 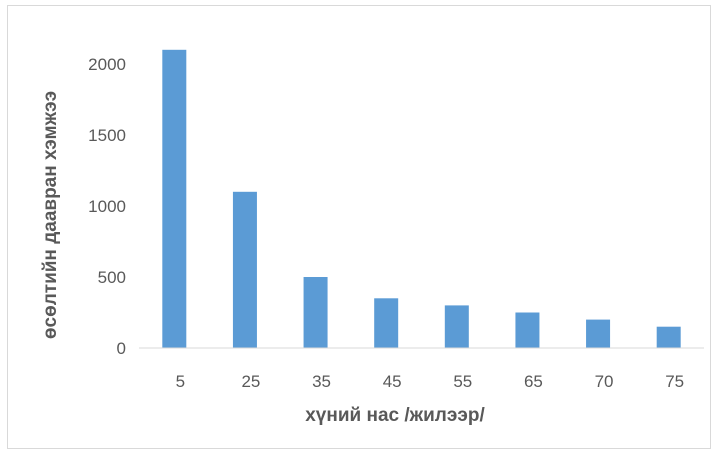 What do you see at coordinates (50, 215) in the screenshot?
I see `y-axis-title: өсөлтийн даавран хэмжээ` at bounding box center [50, 215].